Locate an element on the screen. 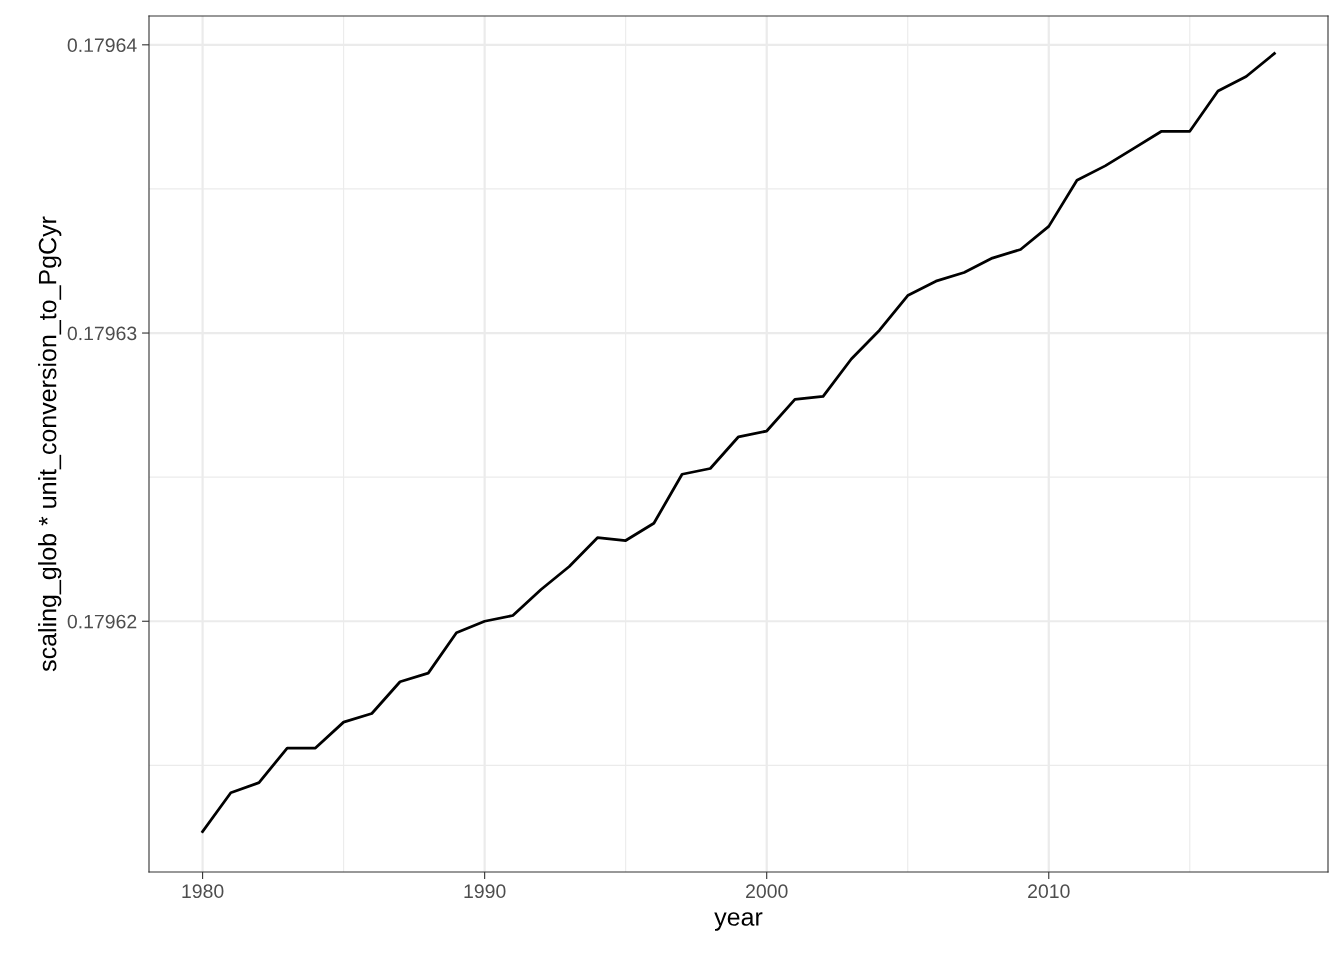 Image resolution: width=1344 pixels, height=960 pixels. x-tick-label: 2000 is located at coordinates (767, 891).